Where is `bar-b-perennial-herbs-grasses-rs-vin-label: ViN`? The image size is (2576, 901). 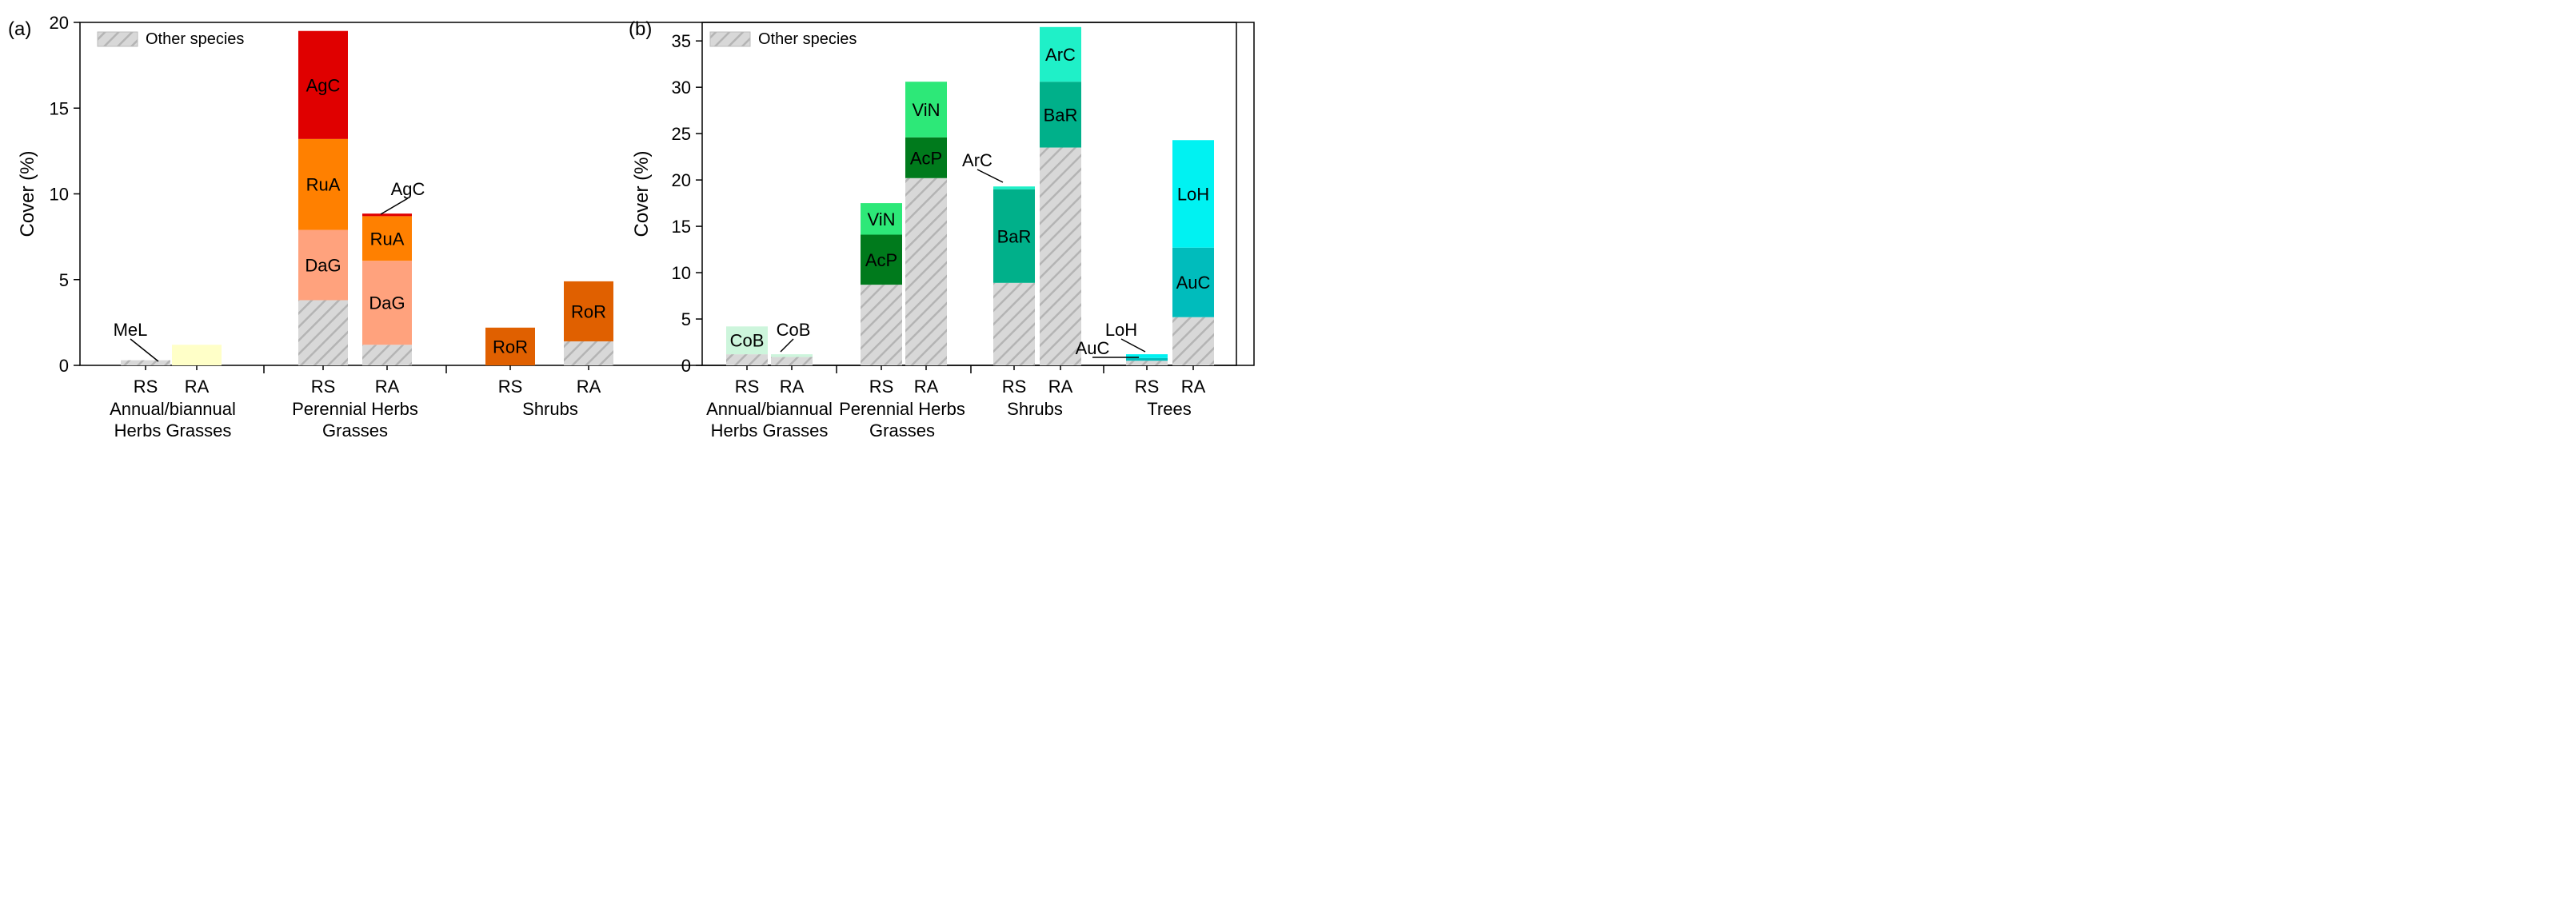 bar-b-perennial-herbs-grasses-rs-vin-label: ViN is located at coordinates (881, 219).